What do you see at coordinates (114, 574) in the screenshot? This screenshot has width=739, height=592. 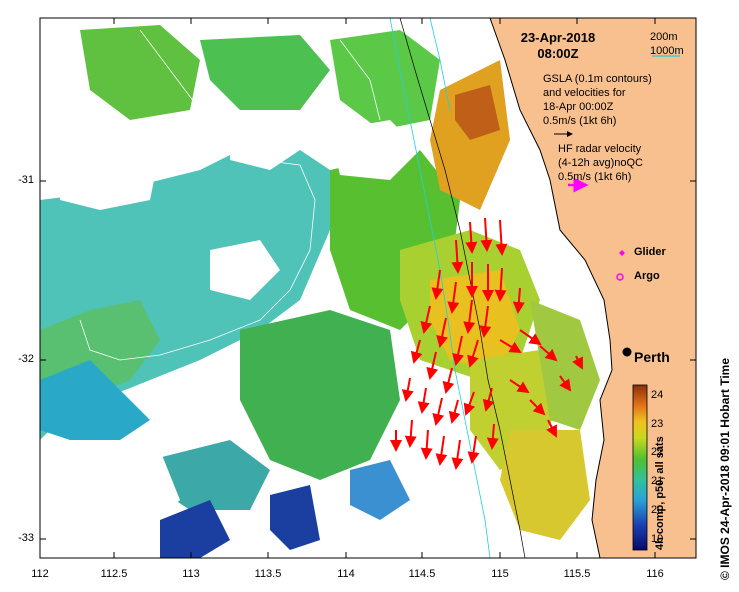 I see `x-tick-label: 112.5` at bounding box center [114, 574].